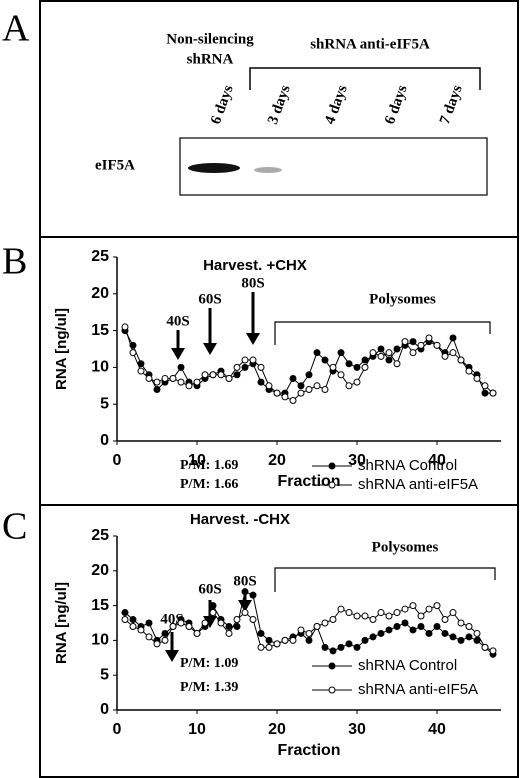 This screenshot has height=778, width=520. Describe the element at coordinates (209, 465) in the screenshot. I see `annotation: P/M: 1.69` at that location.